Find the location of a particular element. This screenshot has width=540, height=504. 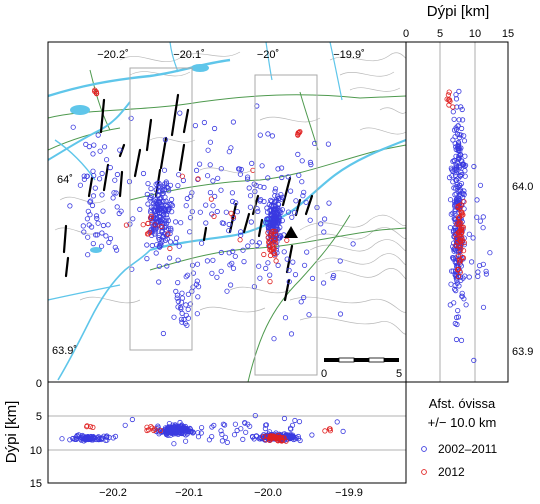

bottom-ytick-10: 10 is located at coordinates (36, 451).